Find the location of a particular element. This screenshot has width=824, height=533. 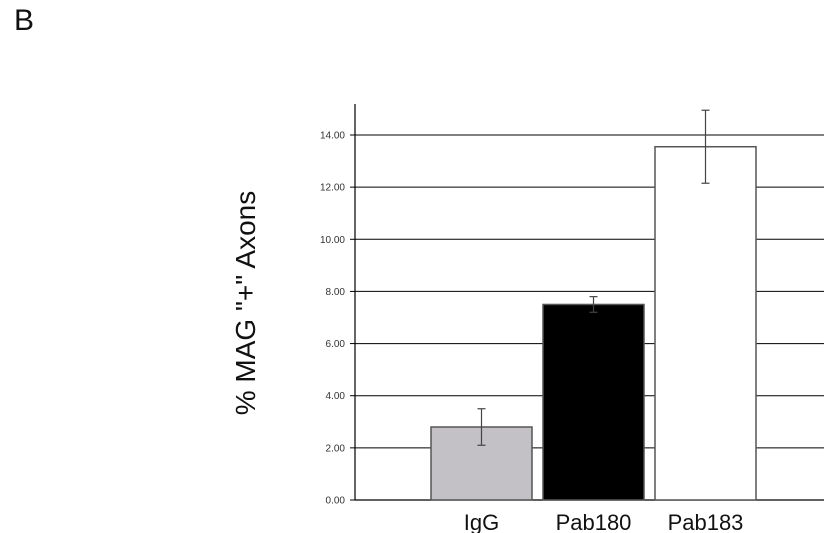

x-tick-label: Pab183 is located at coordinates (706, 521).